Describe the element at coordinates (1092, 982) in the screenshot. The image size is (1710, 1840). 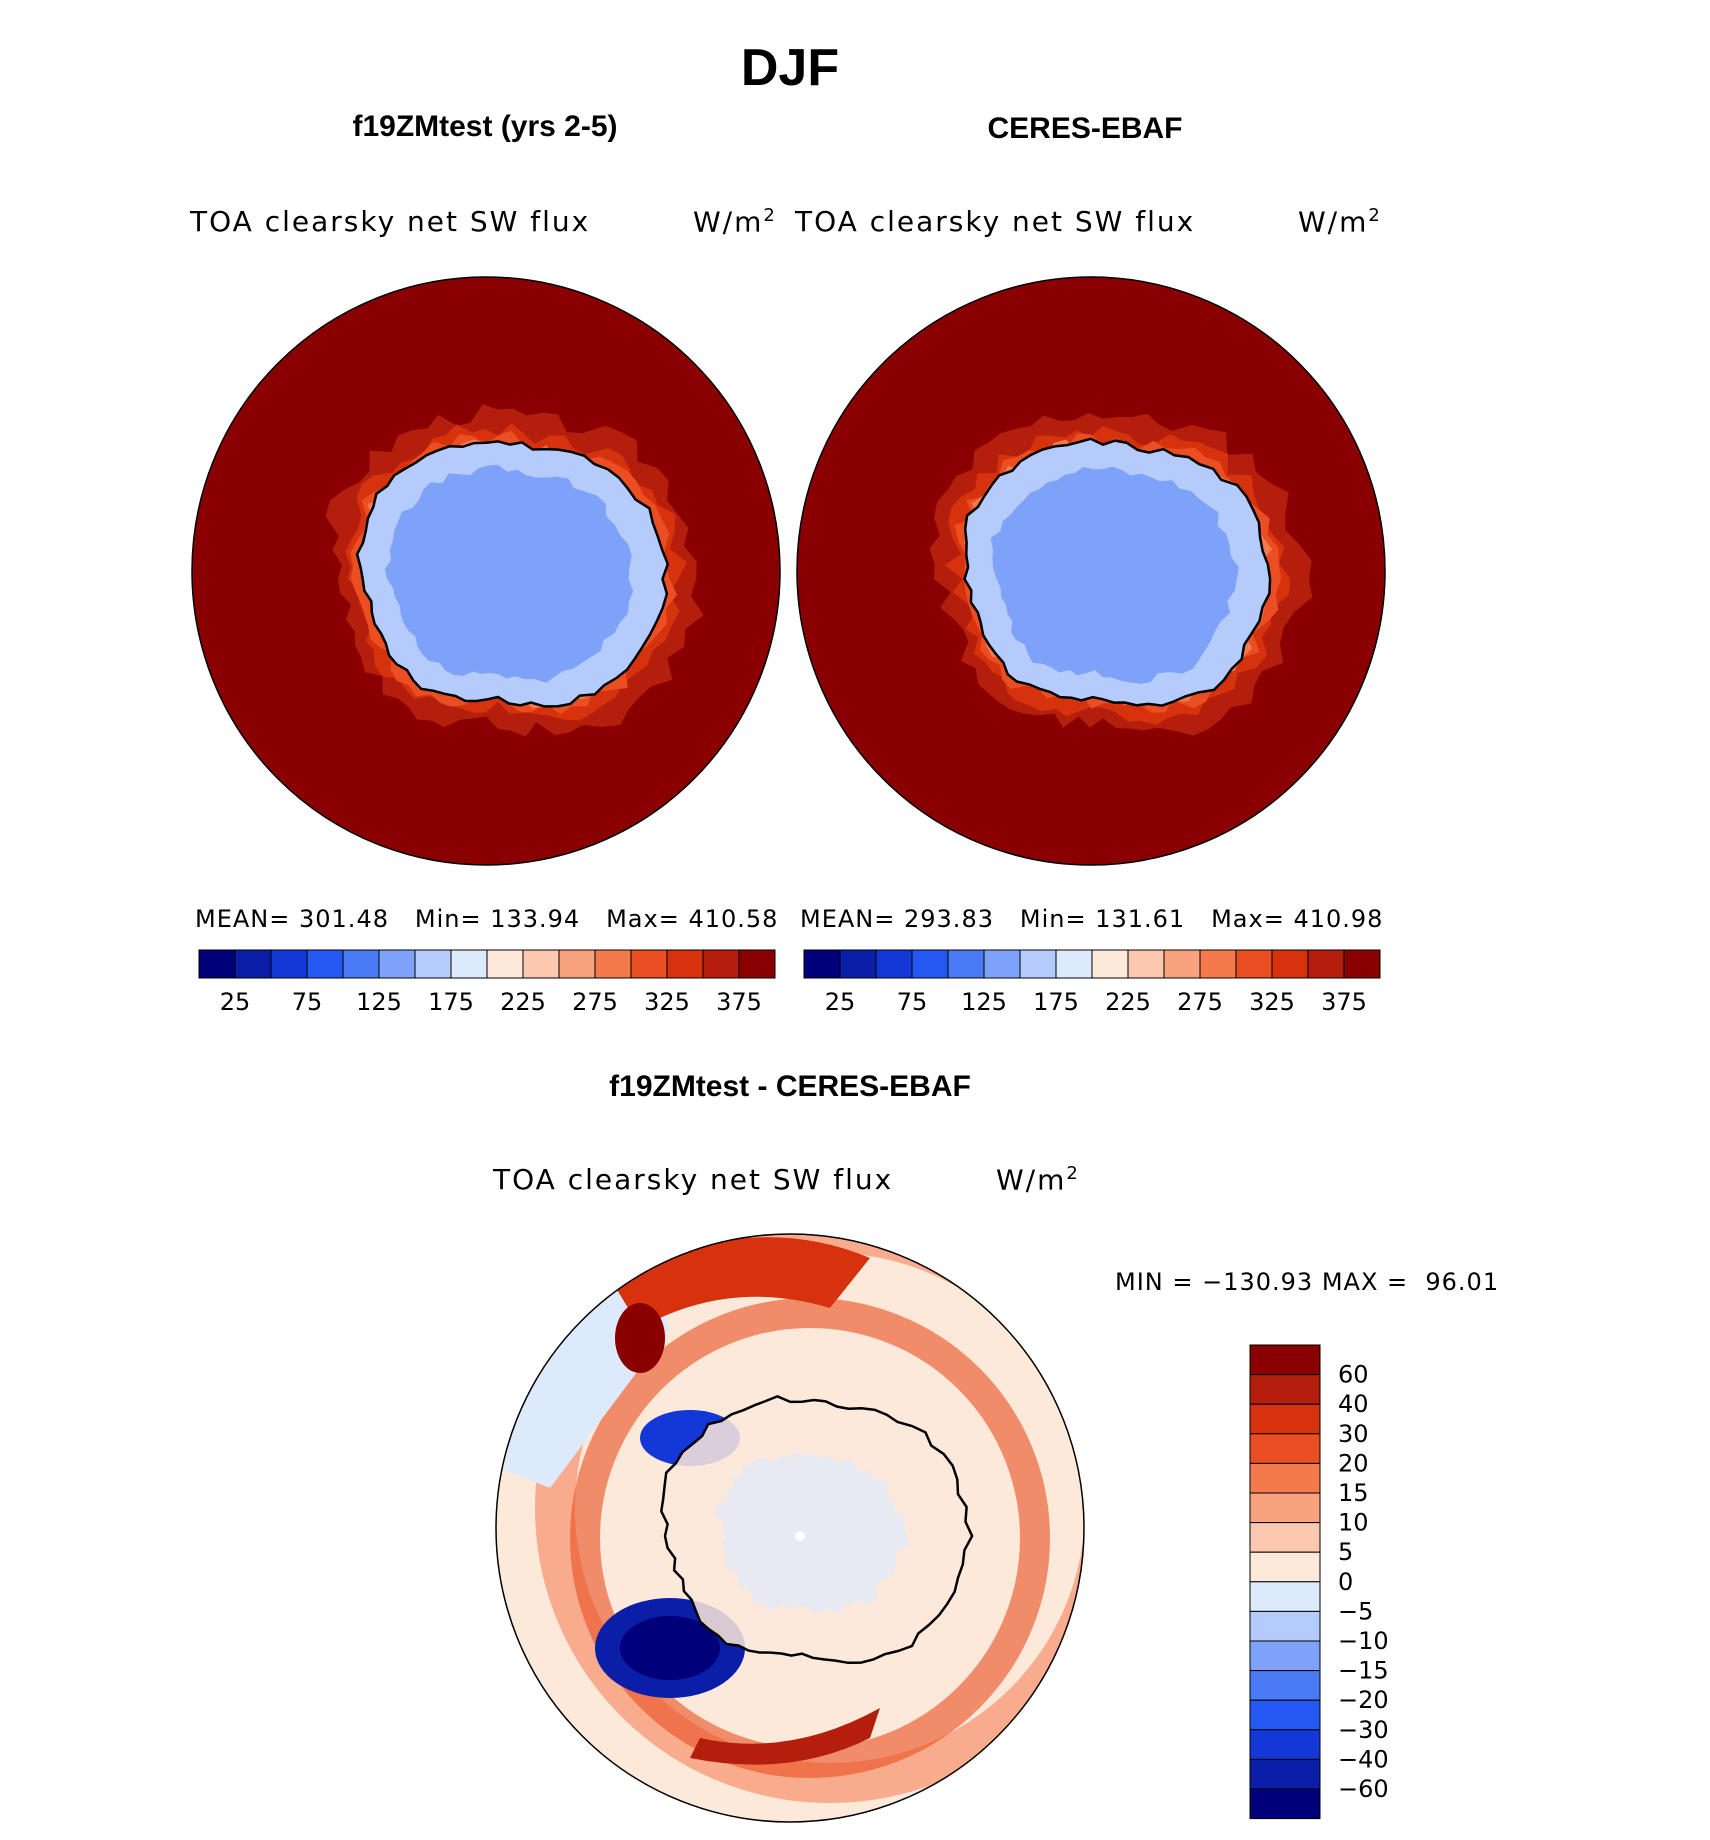
I see `colorbar-obs: 25 75 125 175 225 275 325 375` at that location.